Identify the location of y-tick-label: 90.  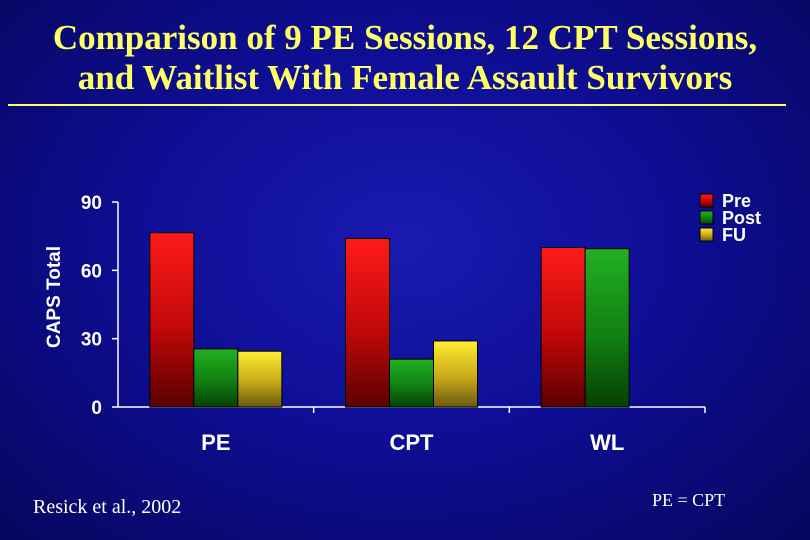
(91, 203).